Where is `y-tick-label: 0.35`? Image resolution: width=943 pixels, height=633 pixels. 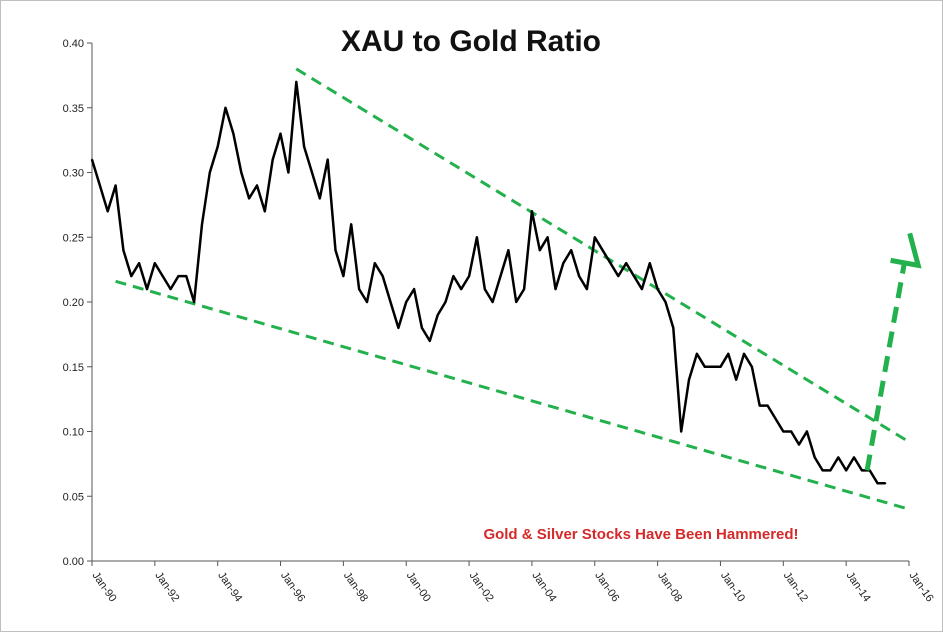 y-tick-label: 0.35 is located at coordinates (73, 109).